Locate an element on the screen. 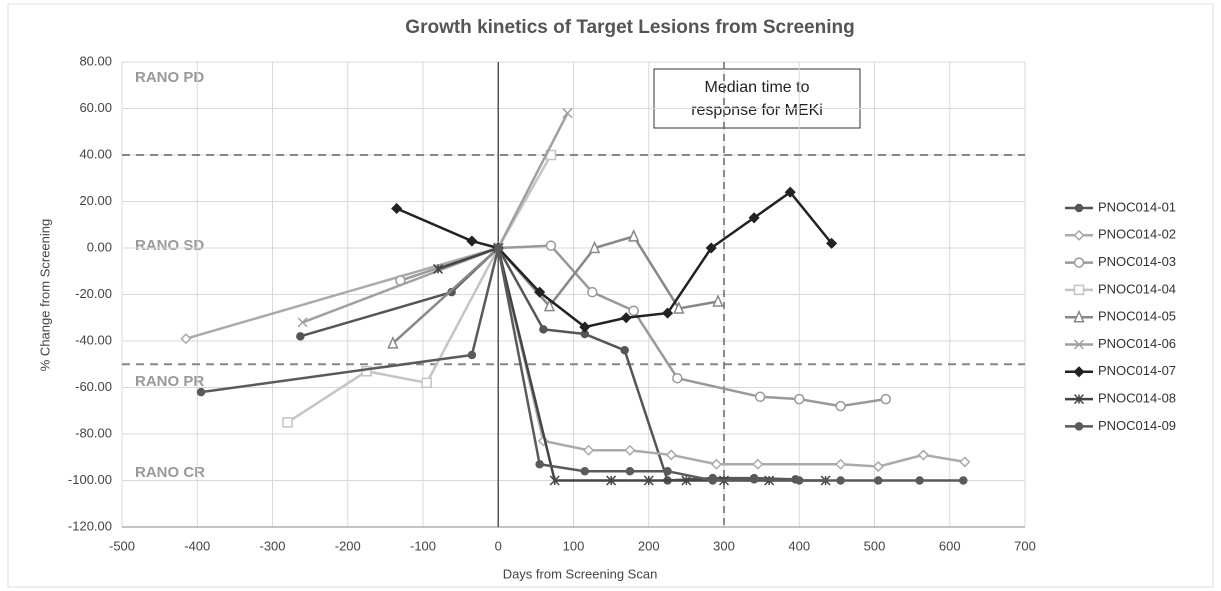  y-tick-label: -80.00 is located at coordinates (93, 432).